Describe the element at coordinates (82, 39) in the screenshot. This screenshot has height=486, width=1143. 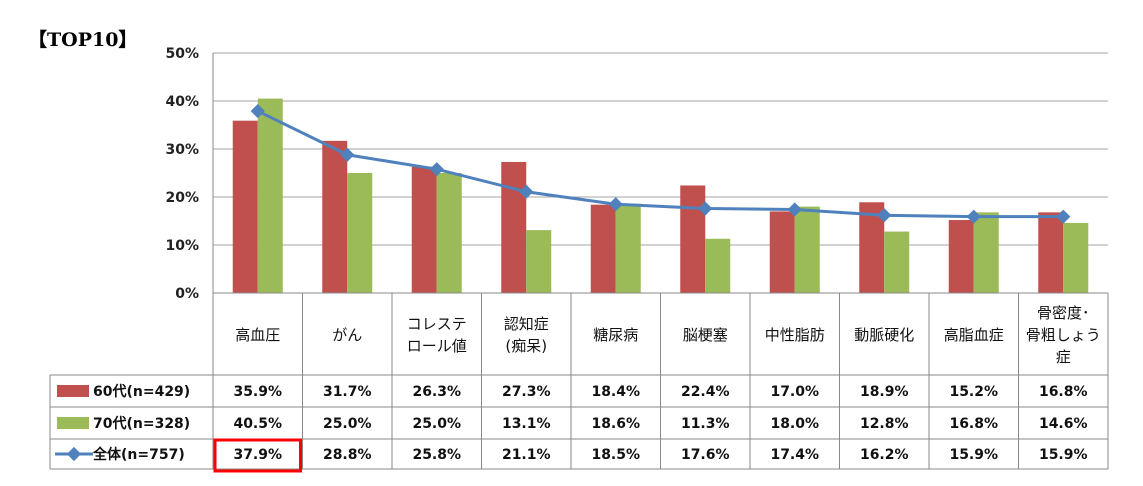
I see `chart-title: 【TOP10】` at that location.